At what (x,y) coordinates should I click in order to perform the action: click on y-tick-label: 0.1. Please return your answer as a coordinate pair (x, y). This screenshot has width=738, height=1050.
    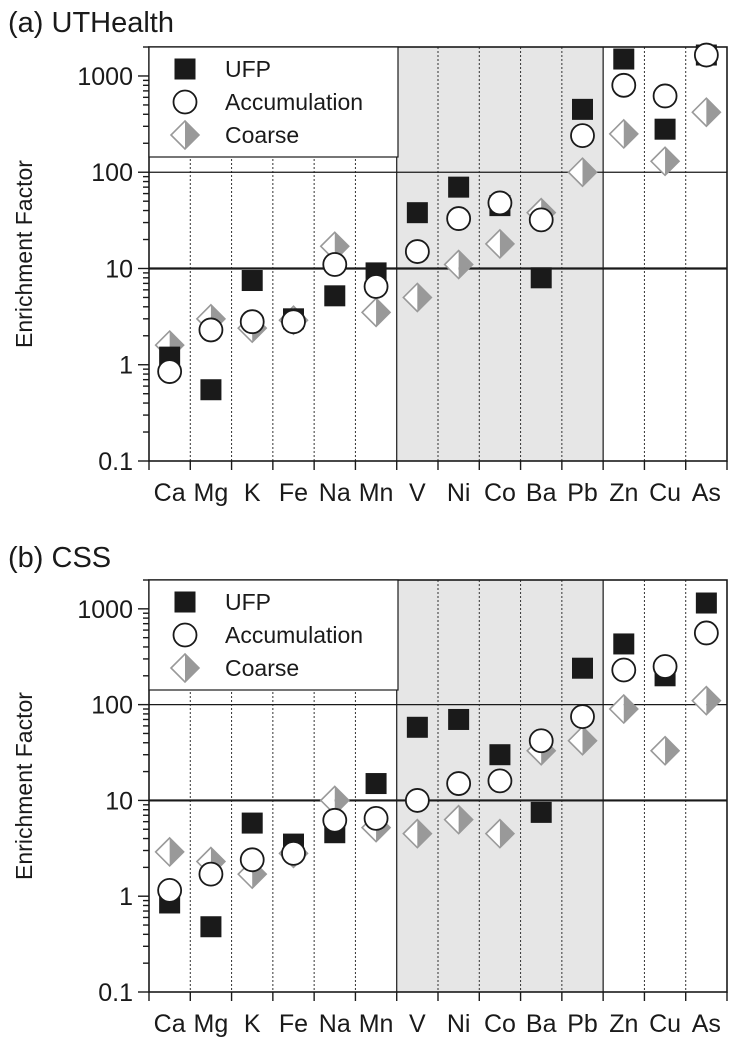
    Looking at the image, I should click on (115, 462).